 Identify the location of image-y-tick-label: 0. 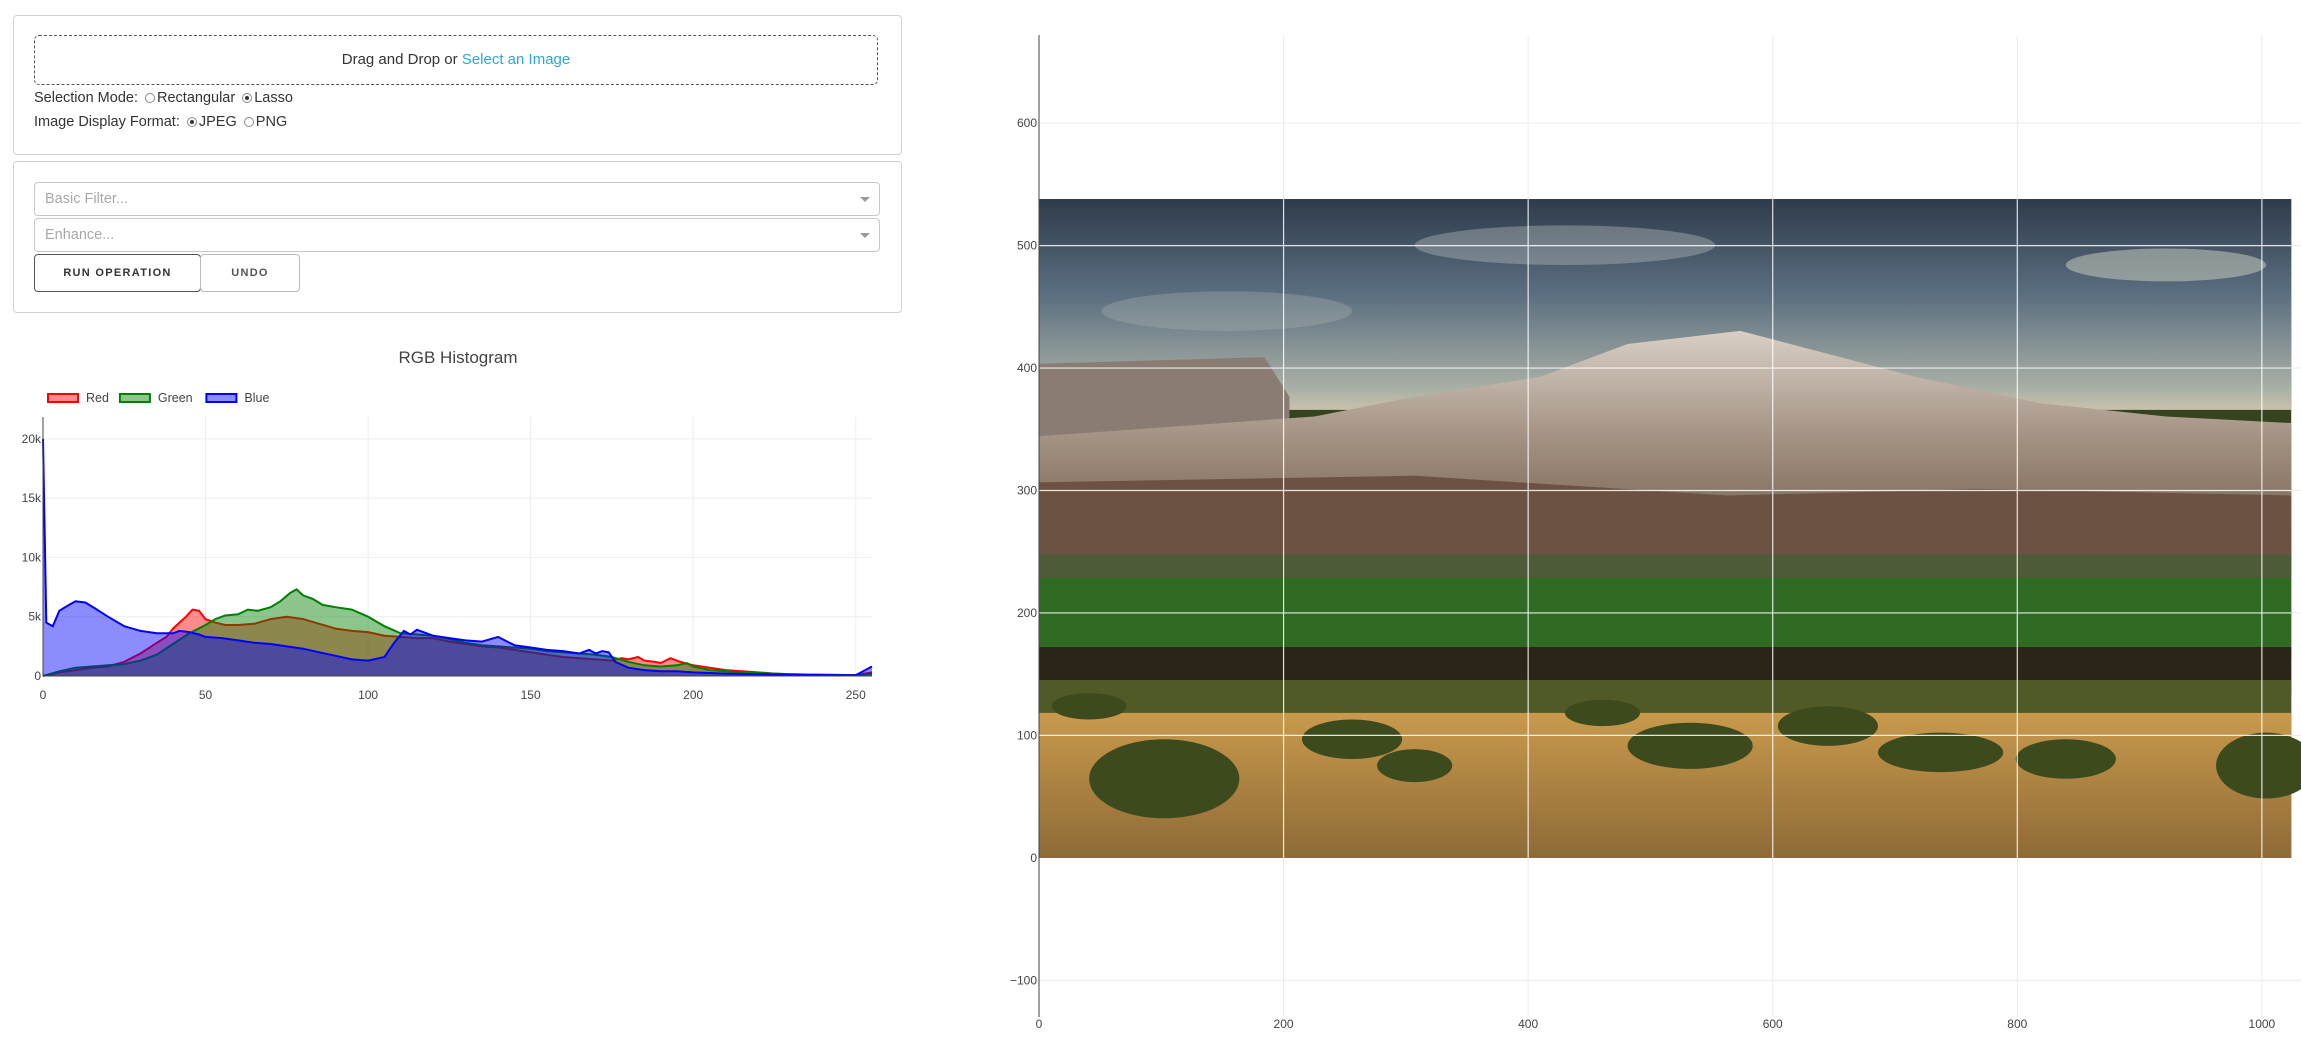
(1033, 858).